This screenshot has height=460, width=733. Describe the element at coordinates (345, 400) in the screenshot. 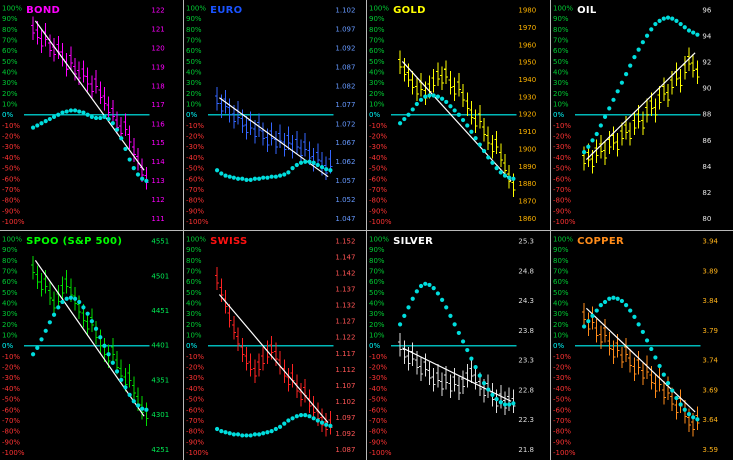

I see `svg-text: 1.102` at that location.